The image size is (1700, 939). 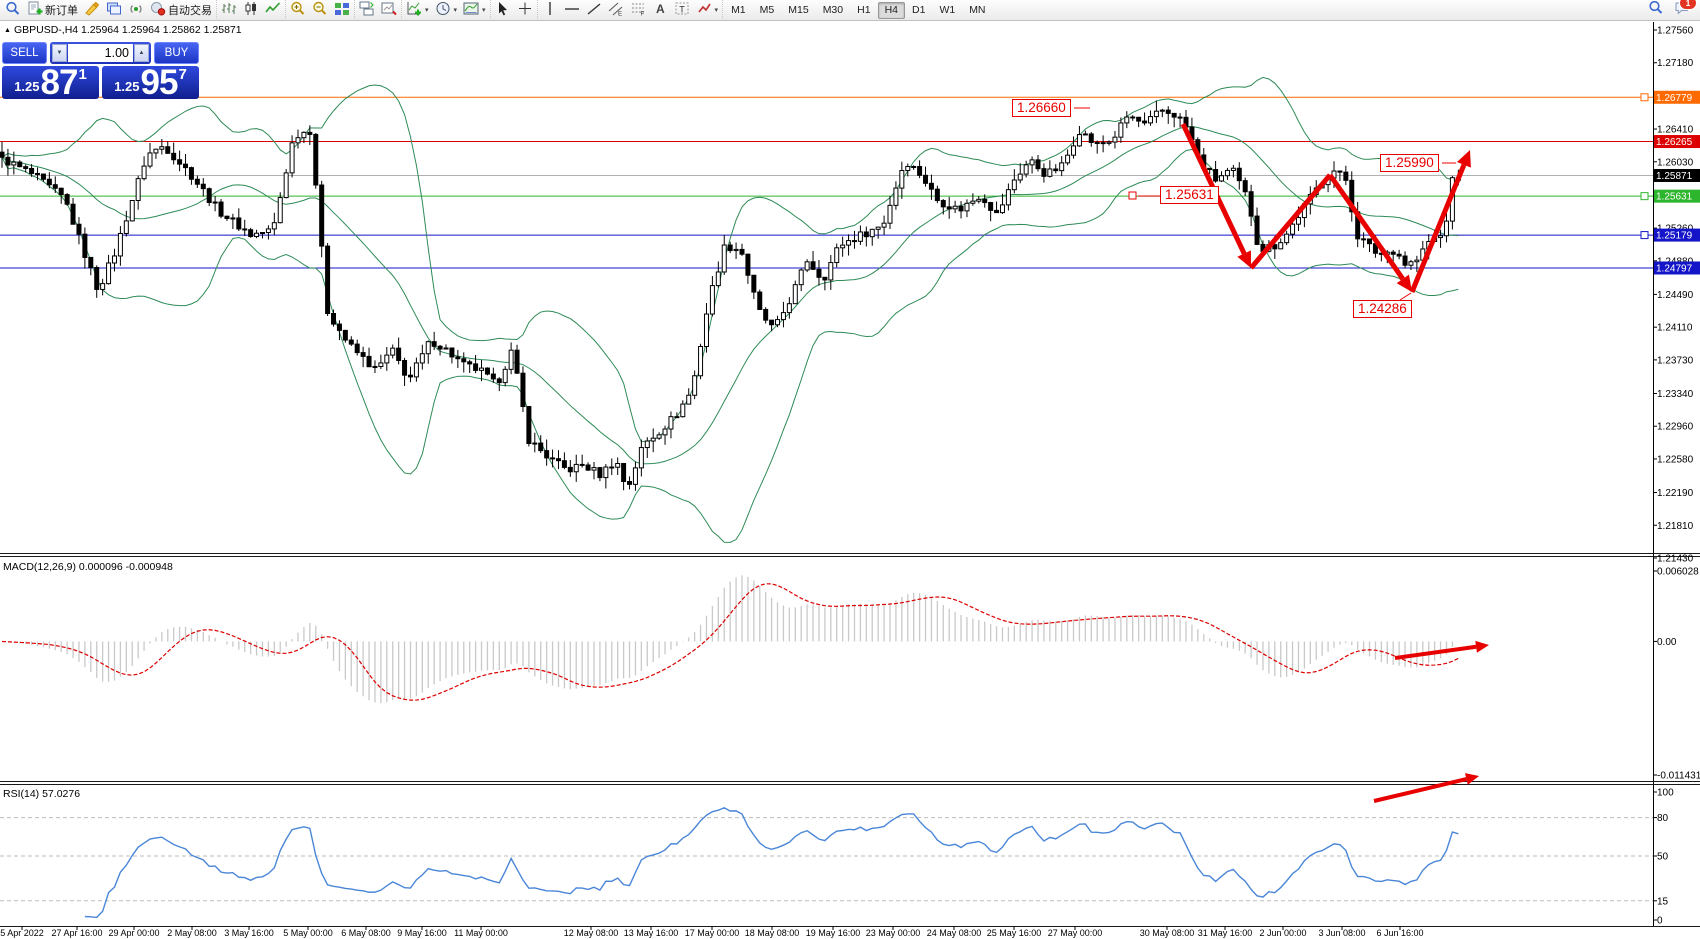 I want to click on periods-button: ▾, so click(x=446, y=10).